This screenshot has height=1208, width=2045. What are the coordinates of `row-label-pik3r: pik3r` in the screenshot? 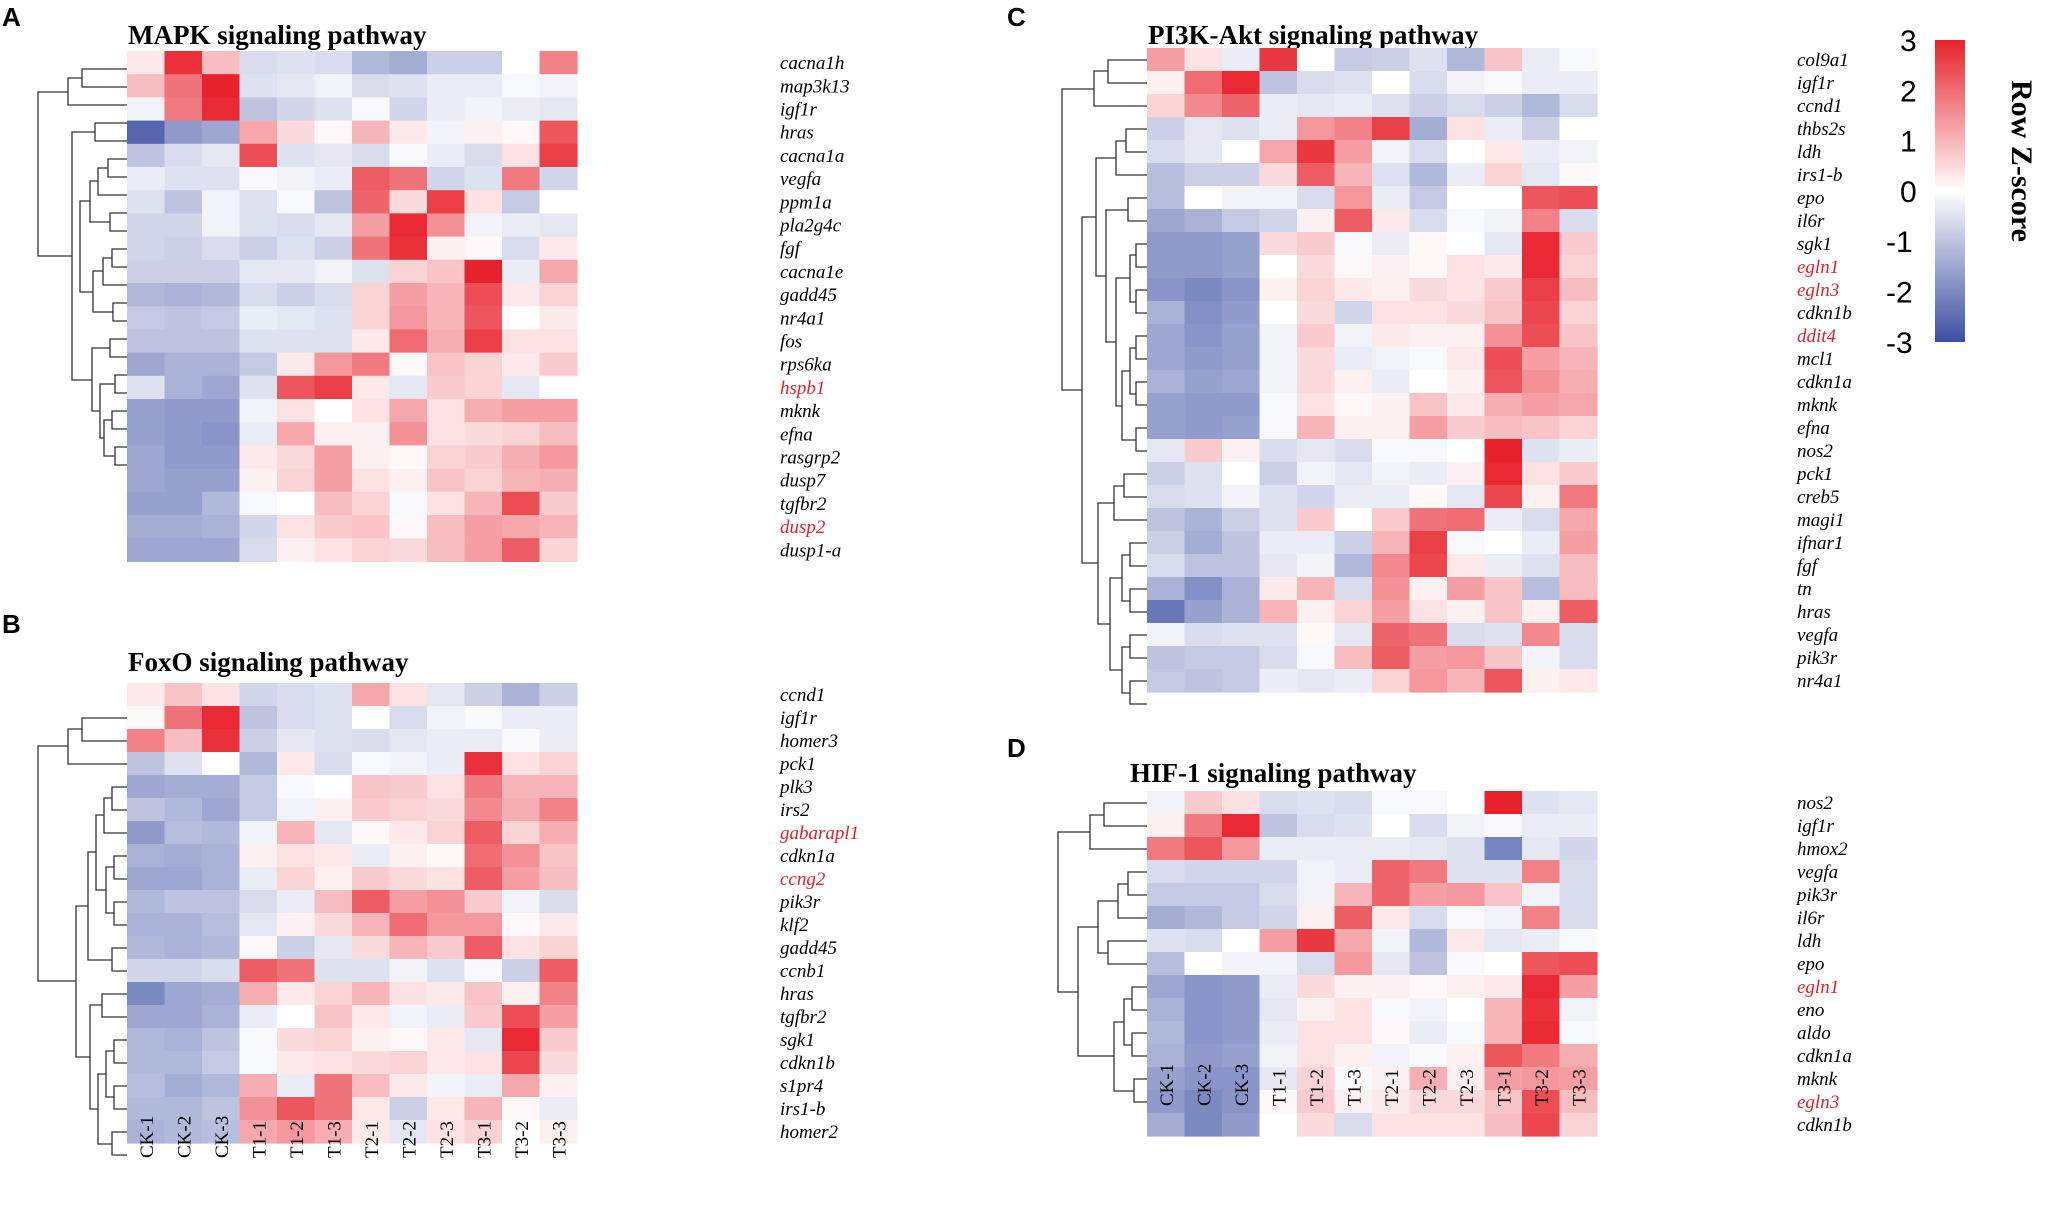 It's located at (1816, 658).